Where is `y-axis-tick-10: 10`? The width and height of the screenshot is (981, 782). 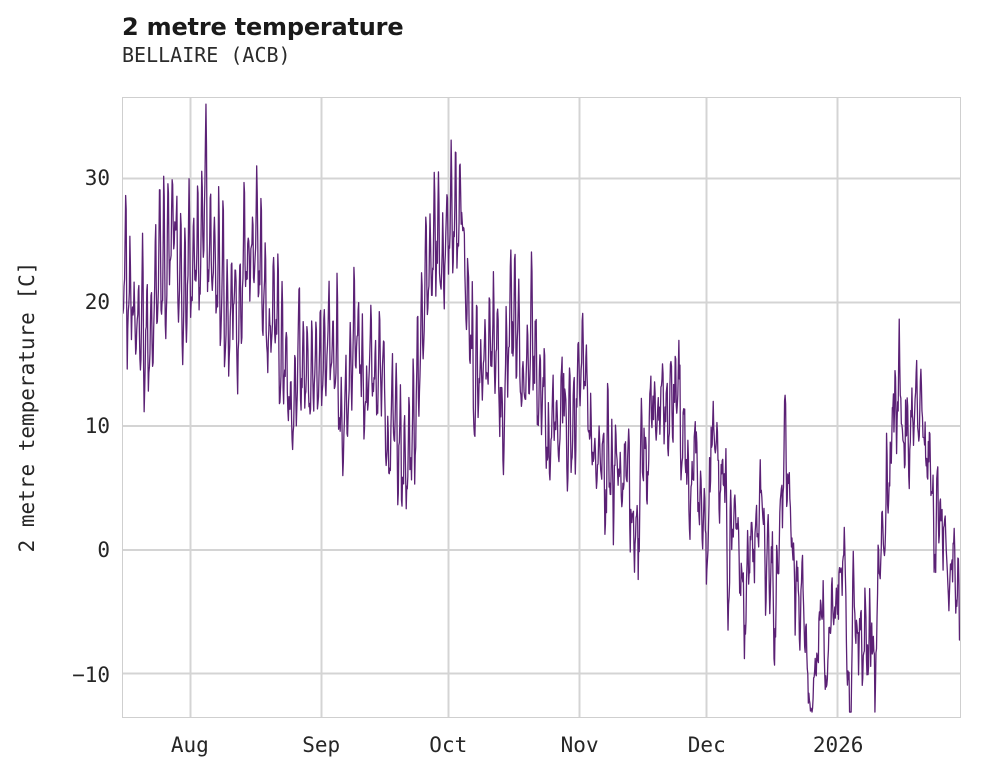 y-axis-tick-10: 10 is located at coordinates (97, 426).